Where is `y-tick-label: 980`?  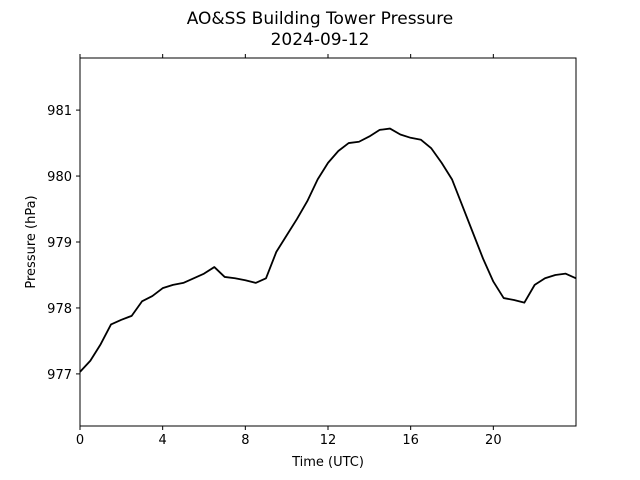 y-tick-label: 980 is located at coordinates (59, 177).